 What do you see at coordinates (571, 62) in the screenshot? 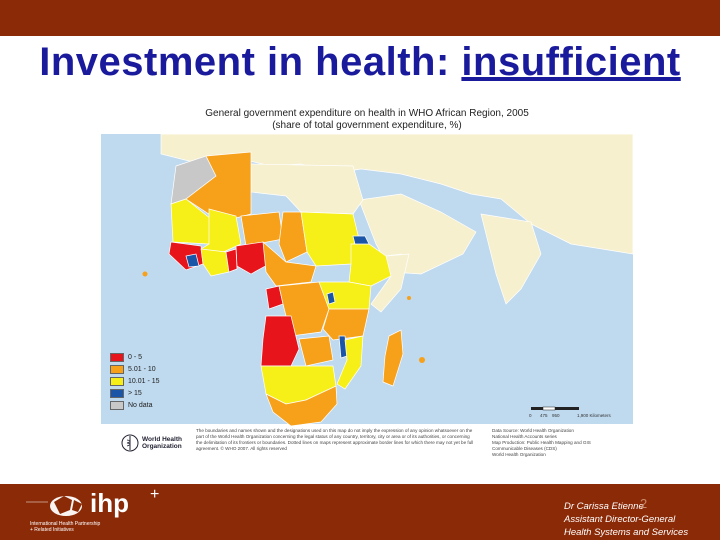
I see `title-emphasis: insufficient` at bounding box center [571, 62].